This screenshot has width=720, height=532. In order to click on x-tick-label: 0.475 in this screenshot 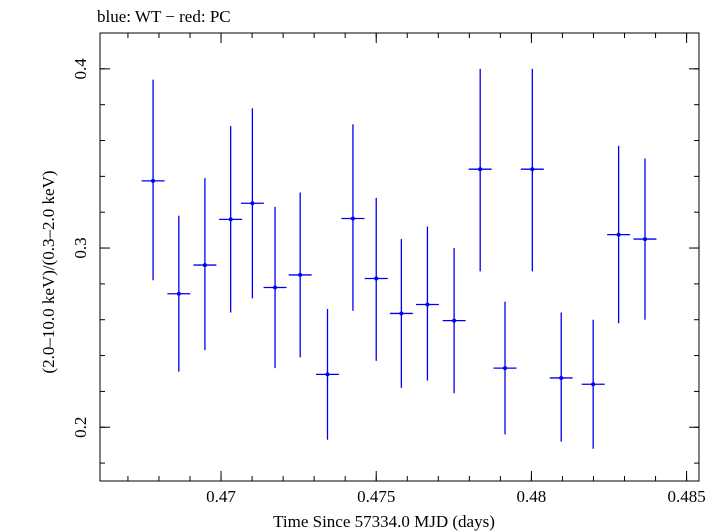, I will do `click(376, 496)`.